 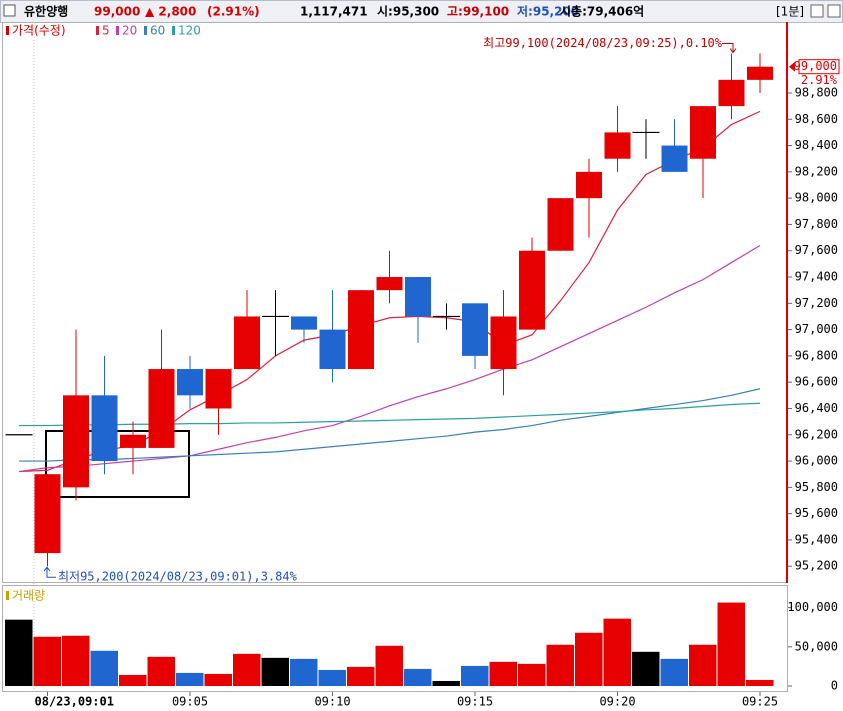 What do you see at coordinates (478, 12) in the screenshot?
I see `high: 고:99,100` at bounding box center [478, 12].